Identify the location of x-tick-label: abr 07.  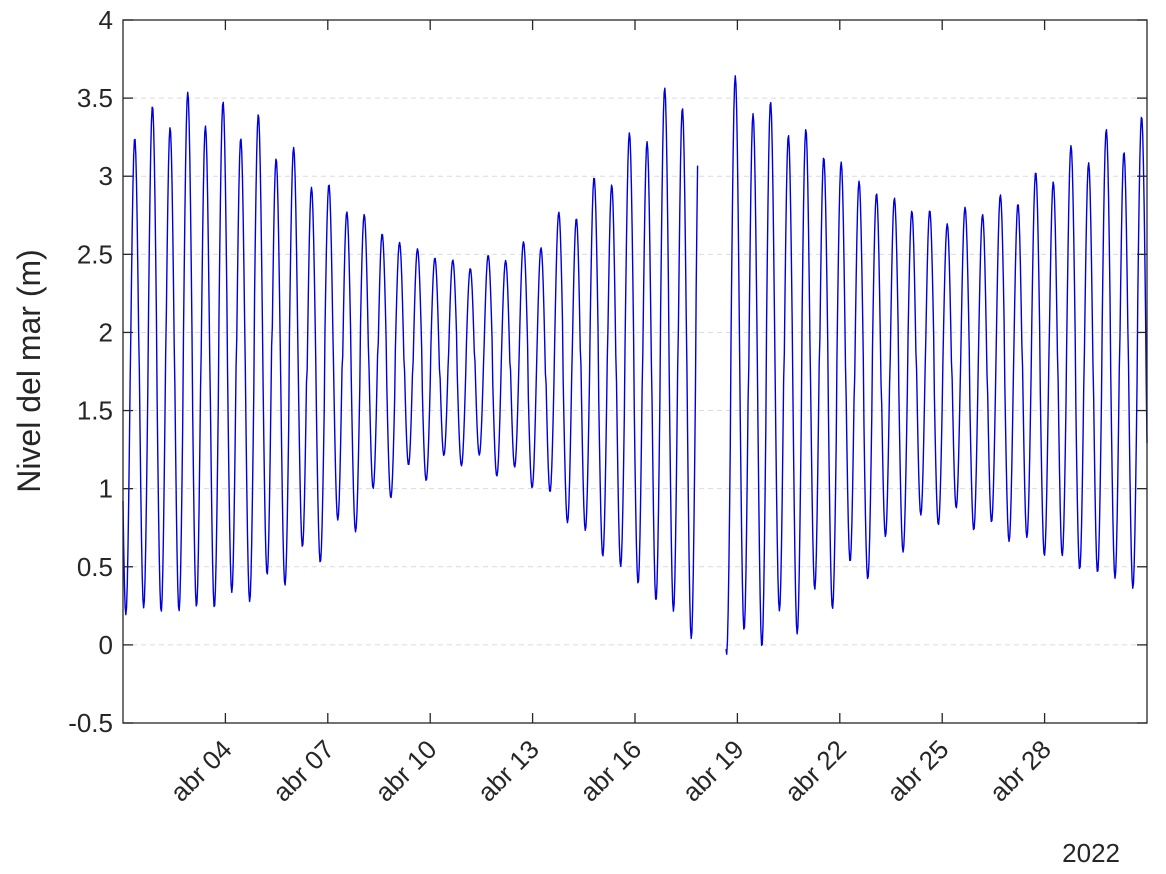
(303, 770).